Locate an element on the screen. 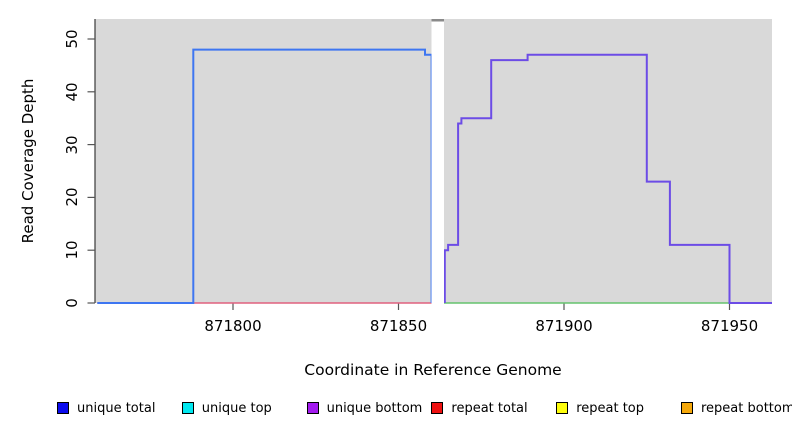  y-tick-label: 10 is located at coordinates (72, 250).